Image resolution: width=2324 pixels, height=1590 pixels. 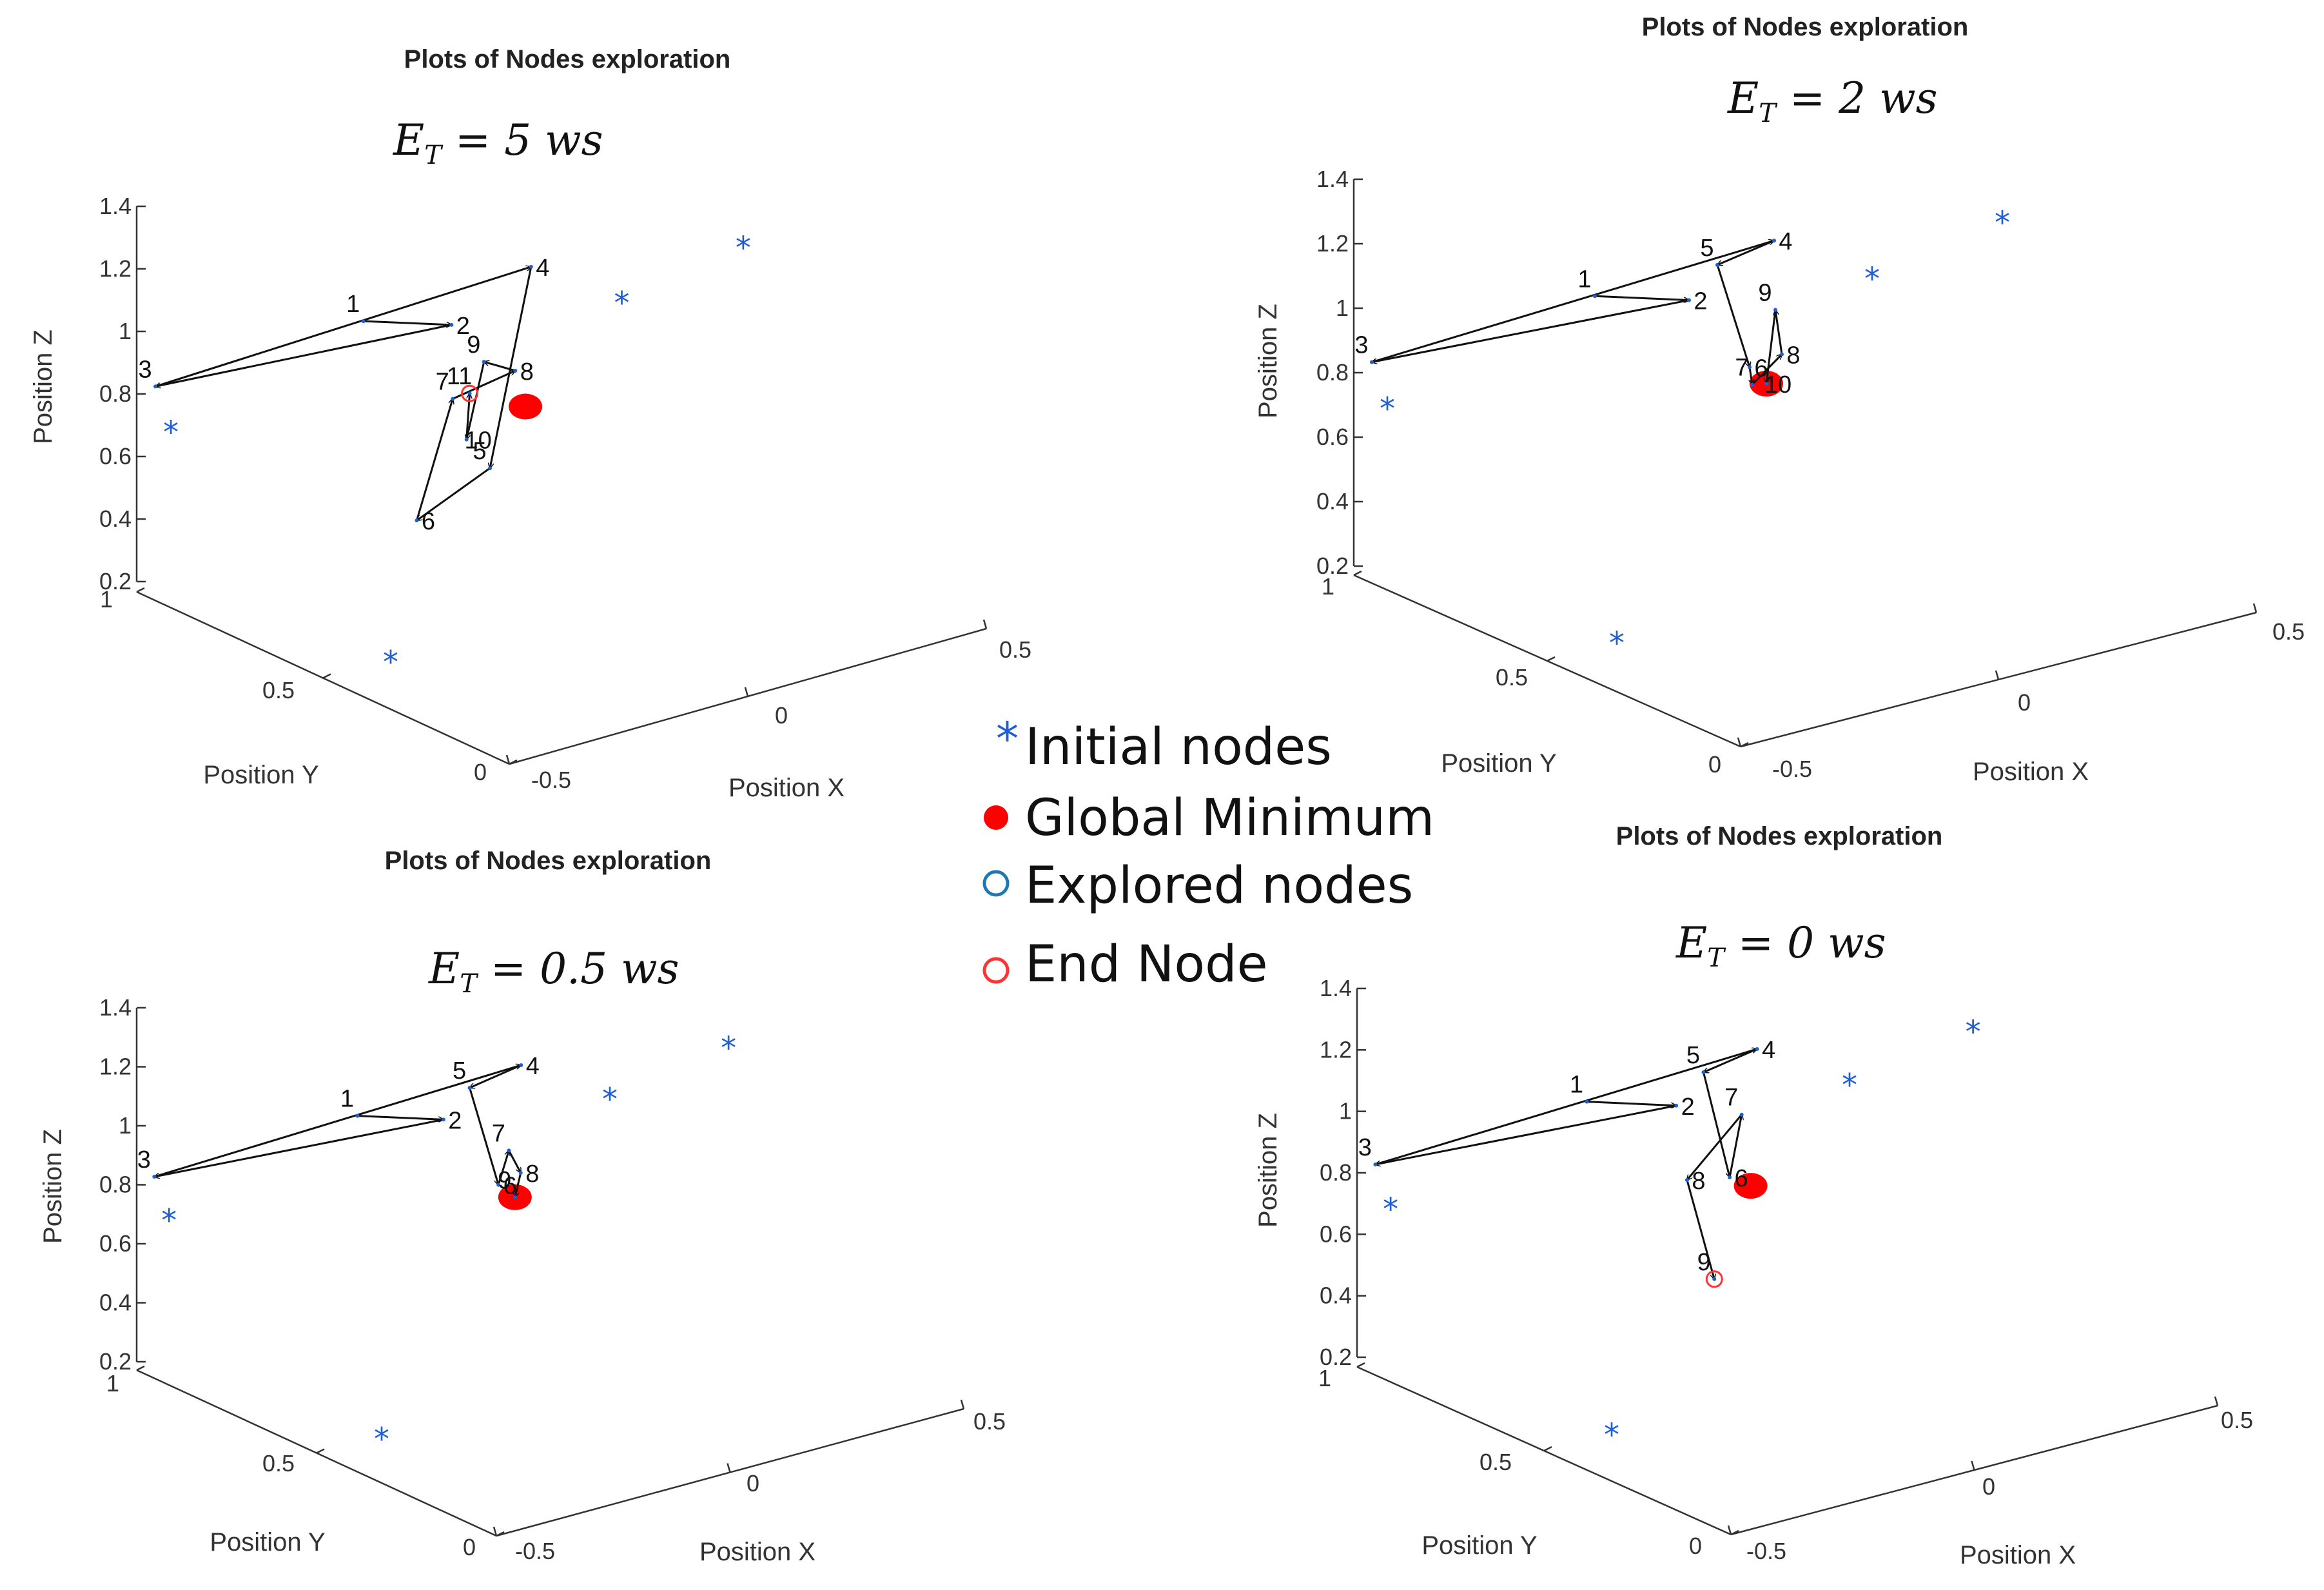 What do you see at coordinates (115, 1007) in the screenshot?
I see `z-tick-label: 1.4` at bounding box center [115, 1007].